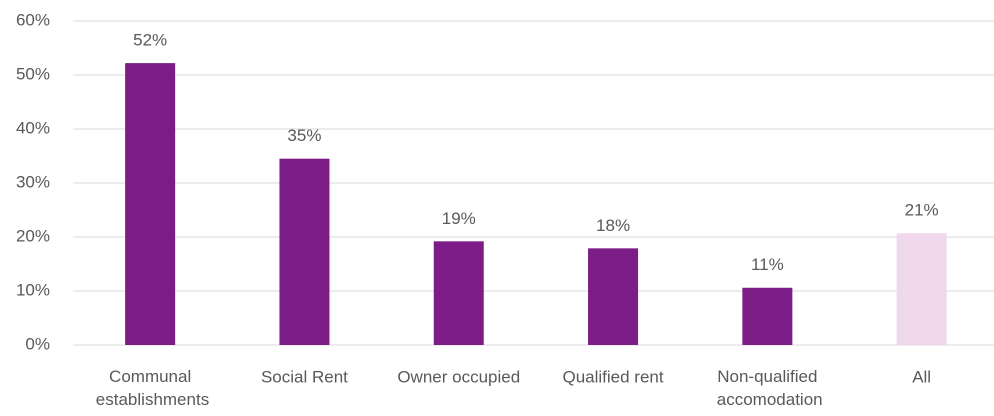 The image size is (994, 416). I want to click on data-label: 21%, so click(922, 210).